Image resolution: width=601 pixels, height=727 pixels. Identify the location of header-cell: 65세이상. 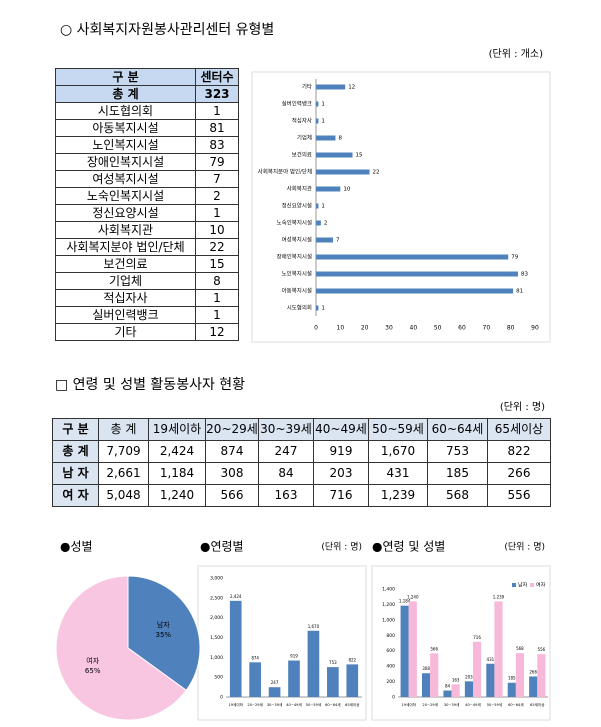
(519, 429).